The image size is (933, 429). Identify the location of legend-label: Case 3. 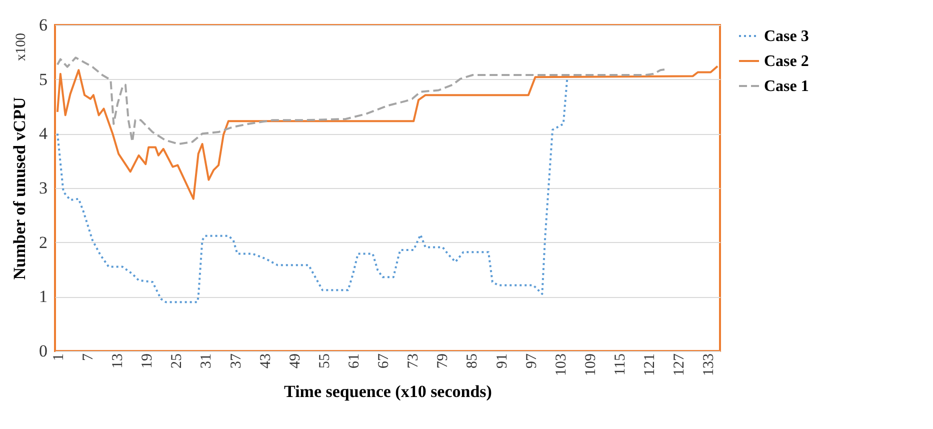
(786, 36).